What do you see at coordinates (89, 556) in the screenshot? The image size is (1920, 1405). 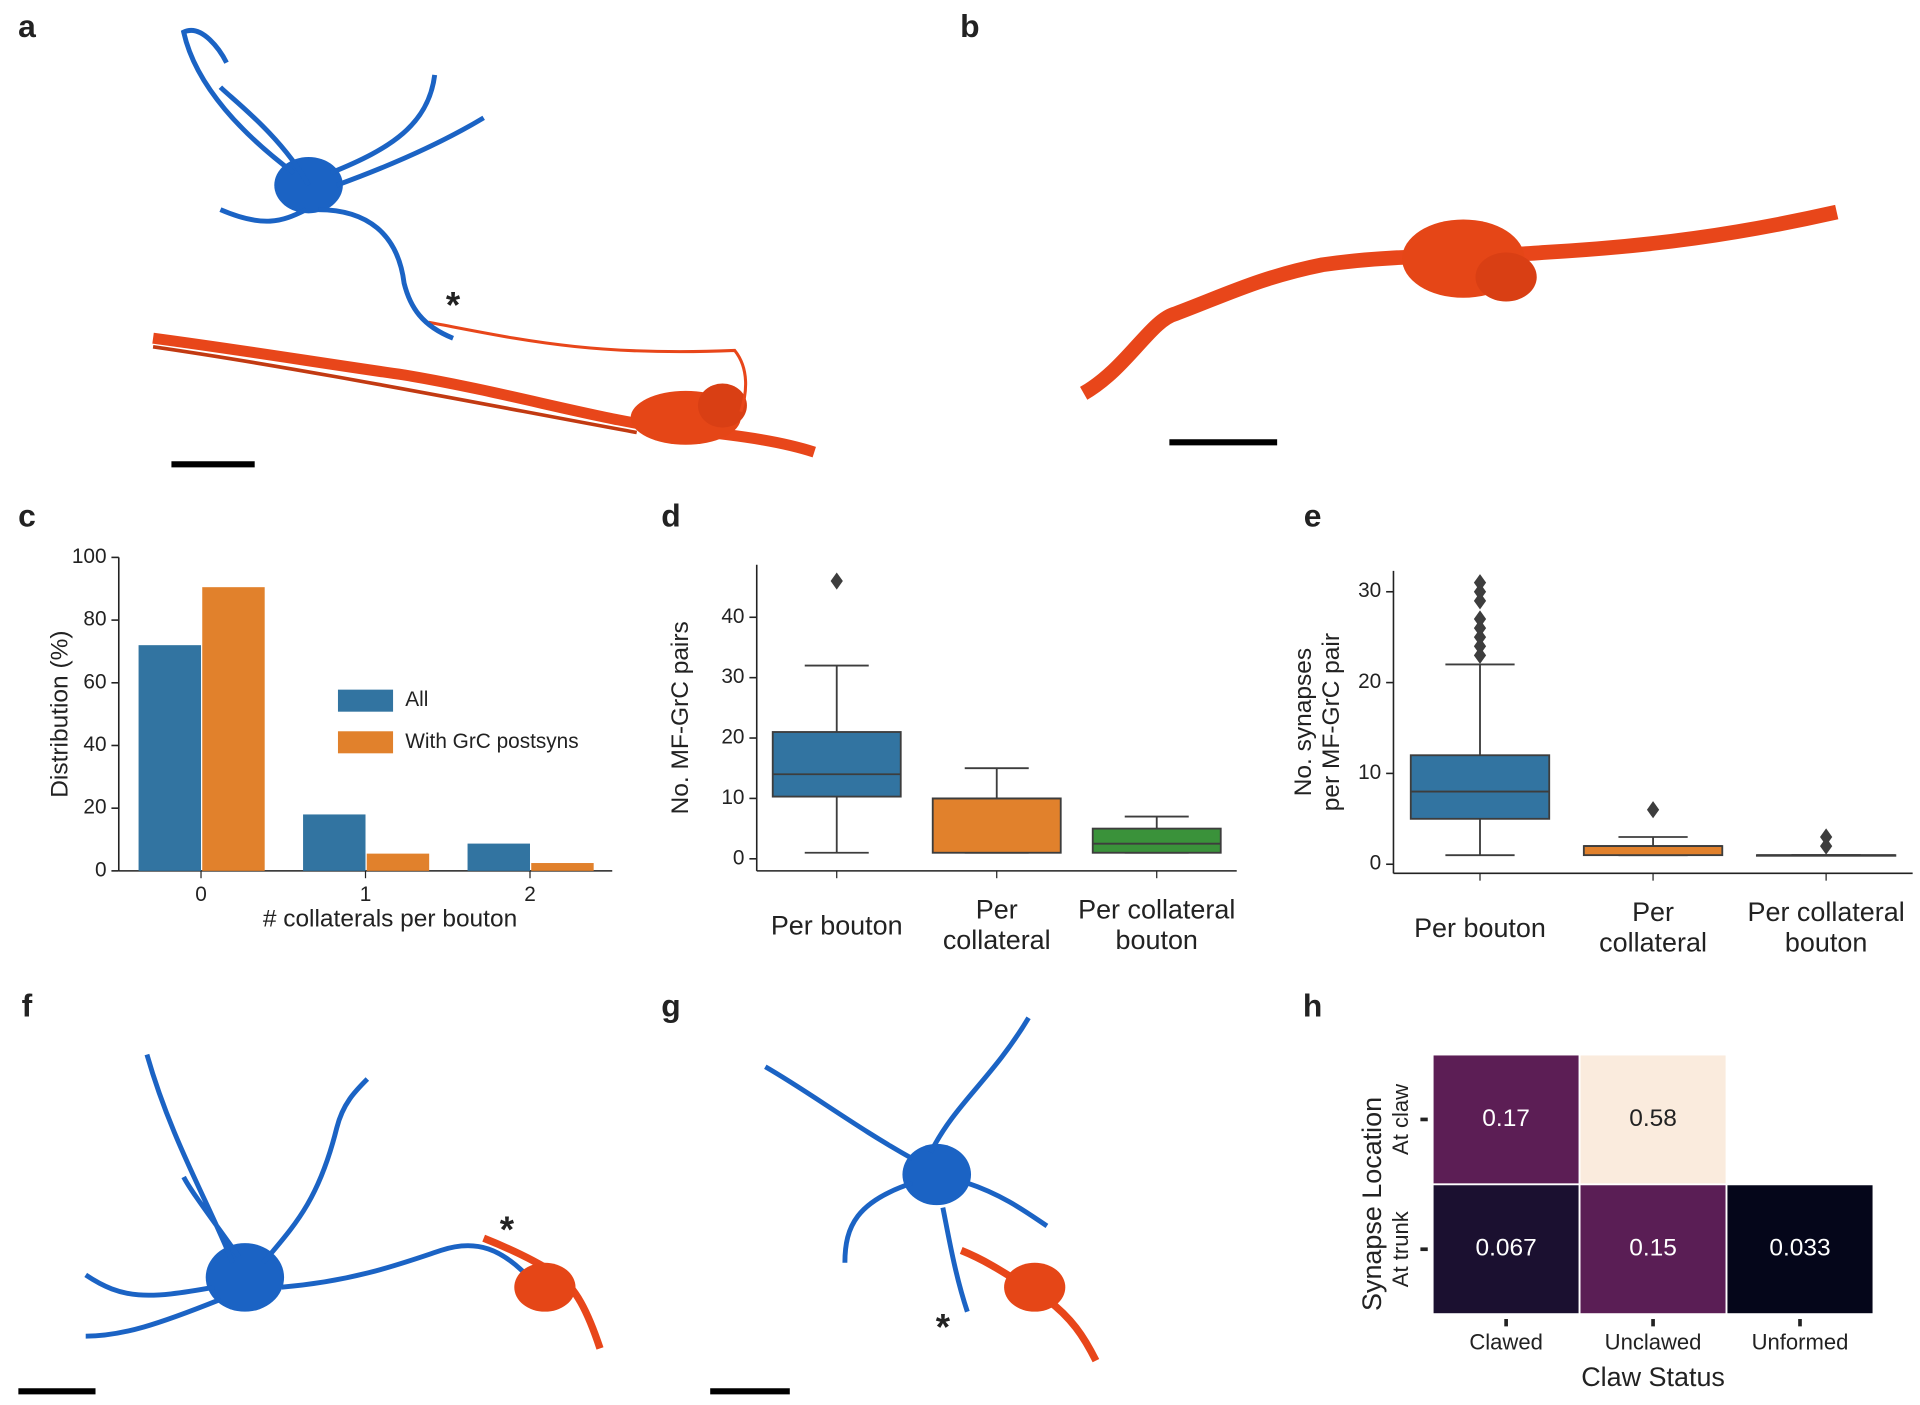 I see `y-tick-label: 100` at bounding box center [89, 556].